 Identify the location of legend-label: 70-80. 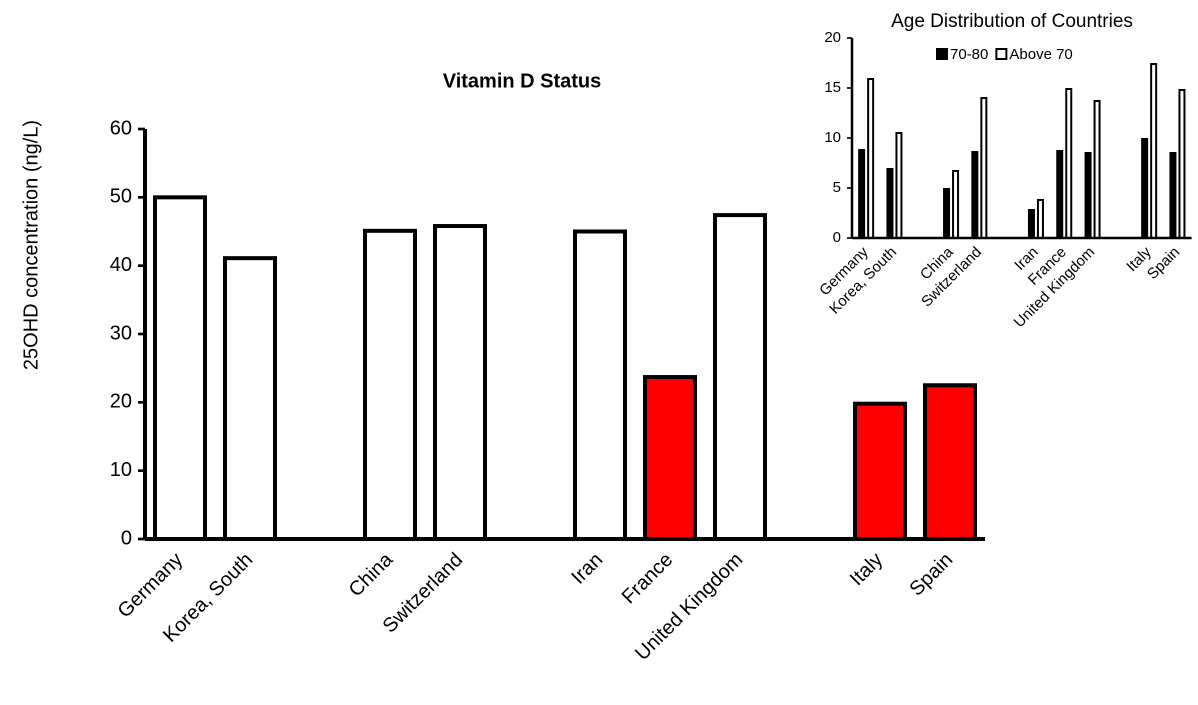
(969, 54).